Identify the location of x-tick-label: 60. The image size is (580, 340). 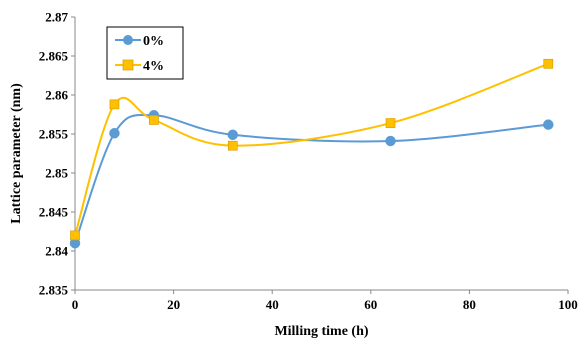
(370, 304).